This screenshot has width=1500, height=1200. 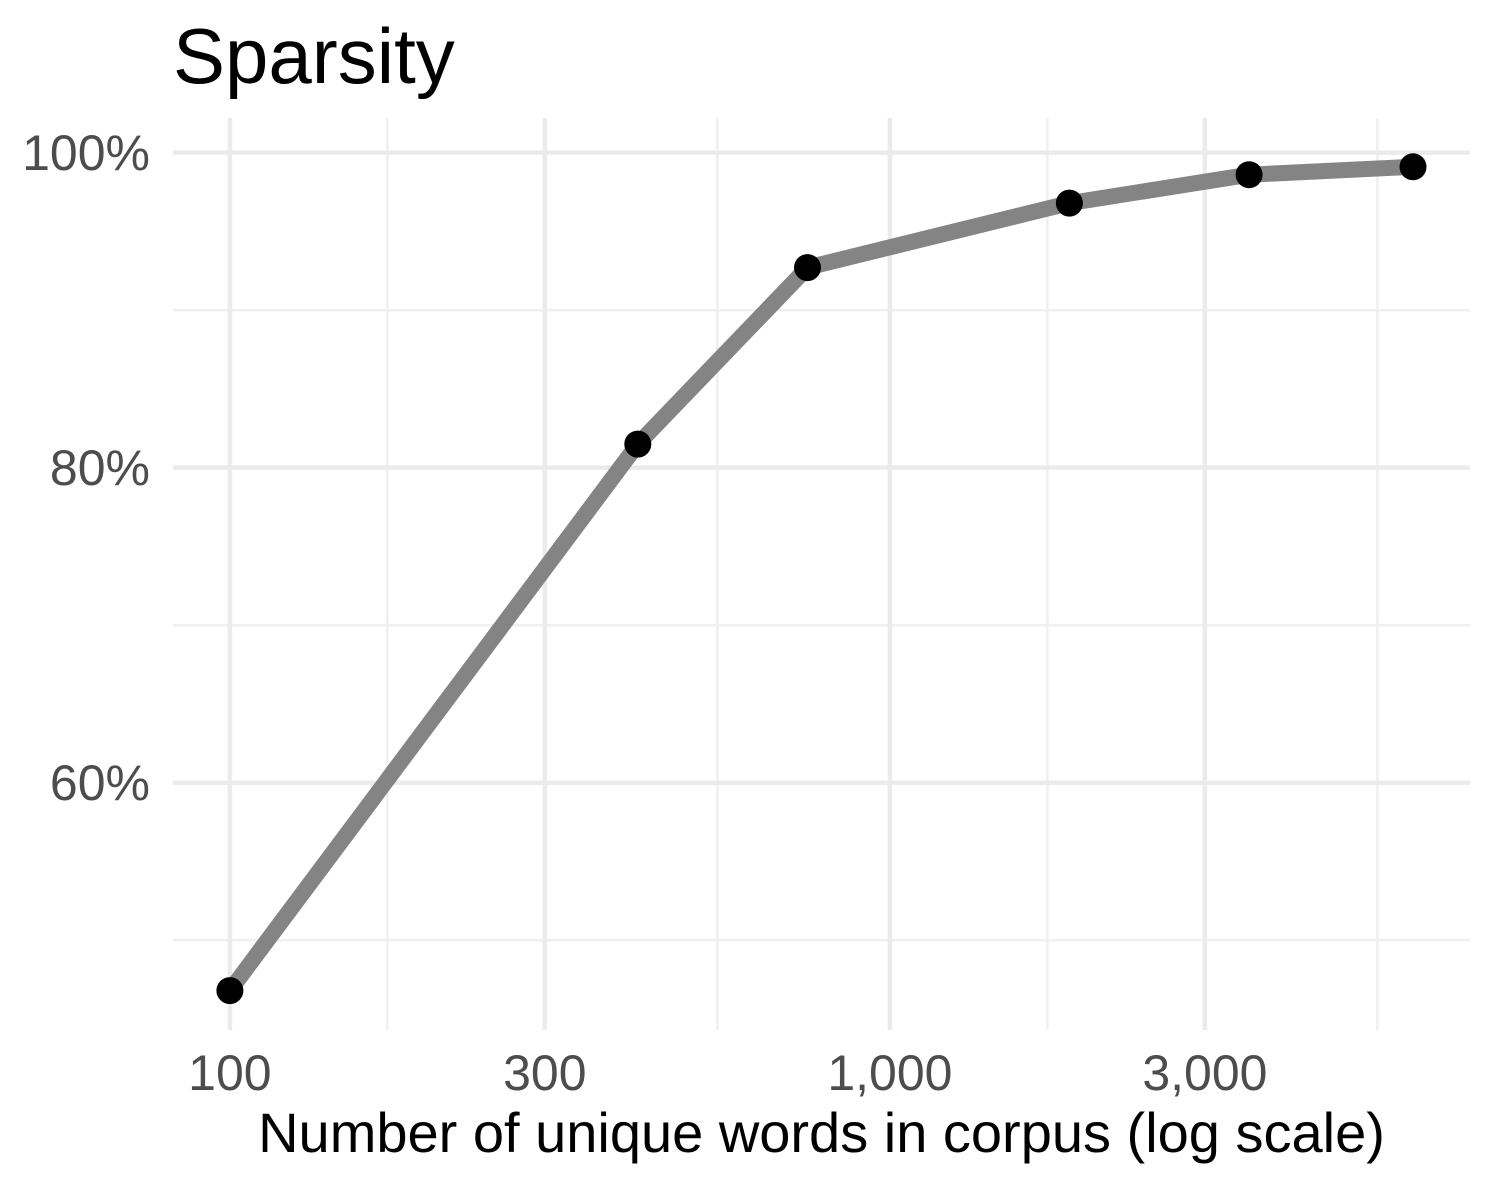 What do you see at coordinates (86, 153) in the screenshot?
I see `y-tick-label: 100%` at bounding box center [86, 153].